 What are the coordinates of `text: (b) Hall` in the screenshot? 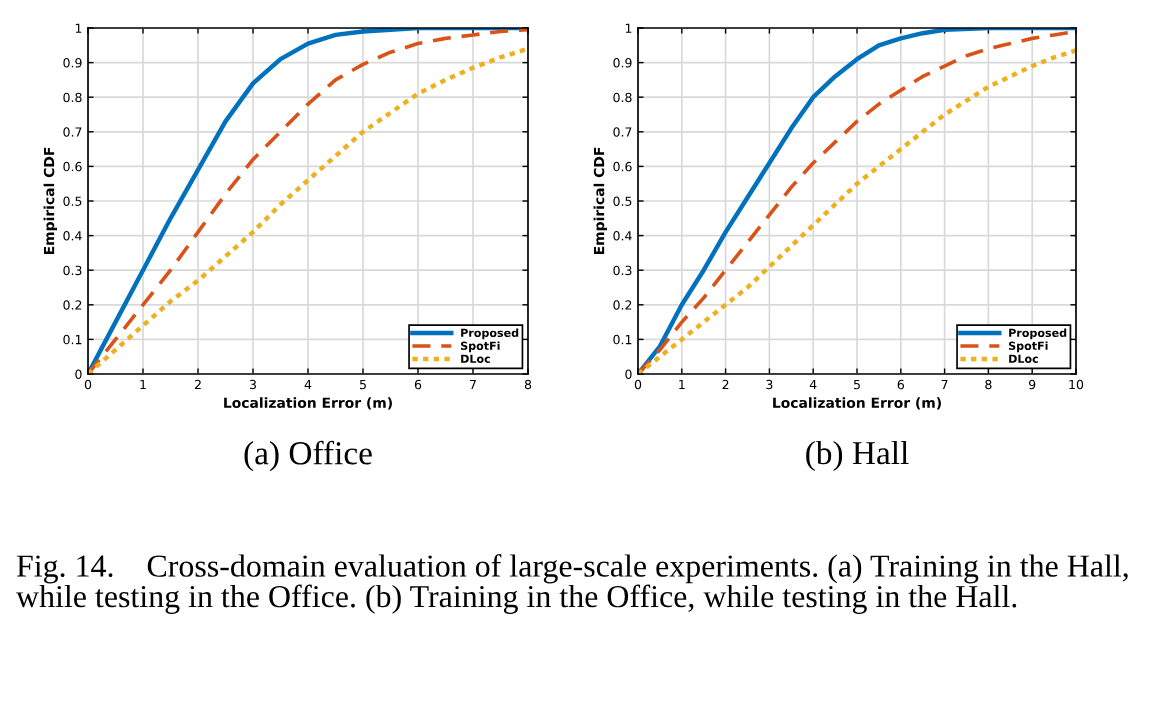 It's located at (857, 456).